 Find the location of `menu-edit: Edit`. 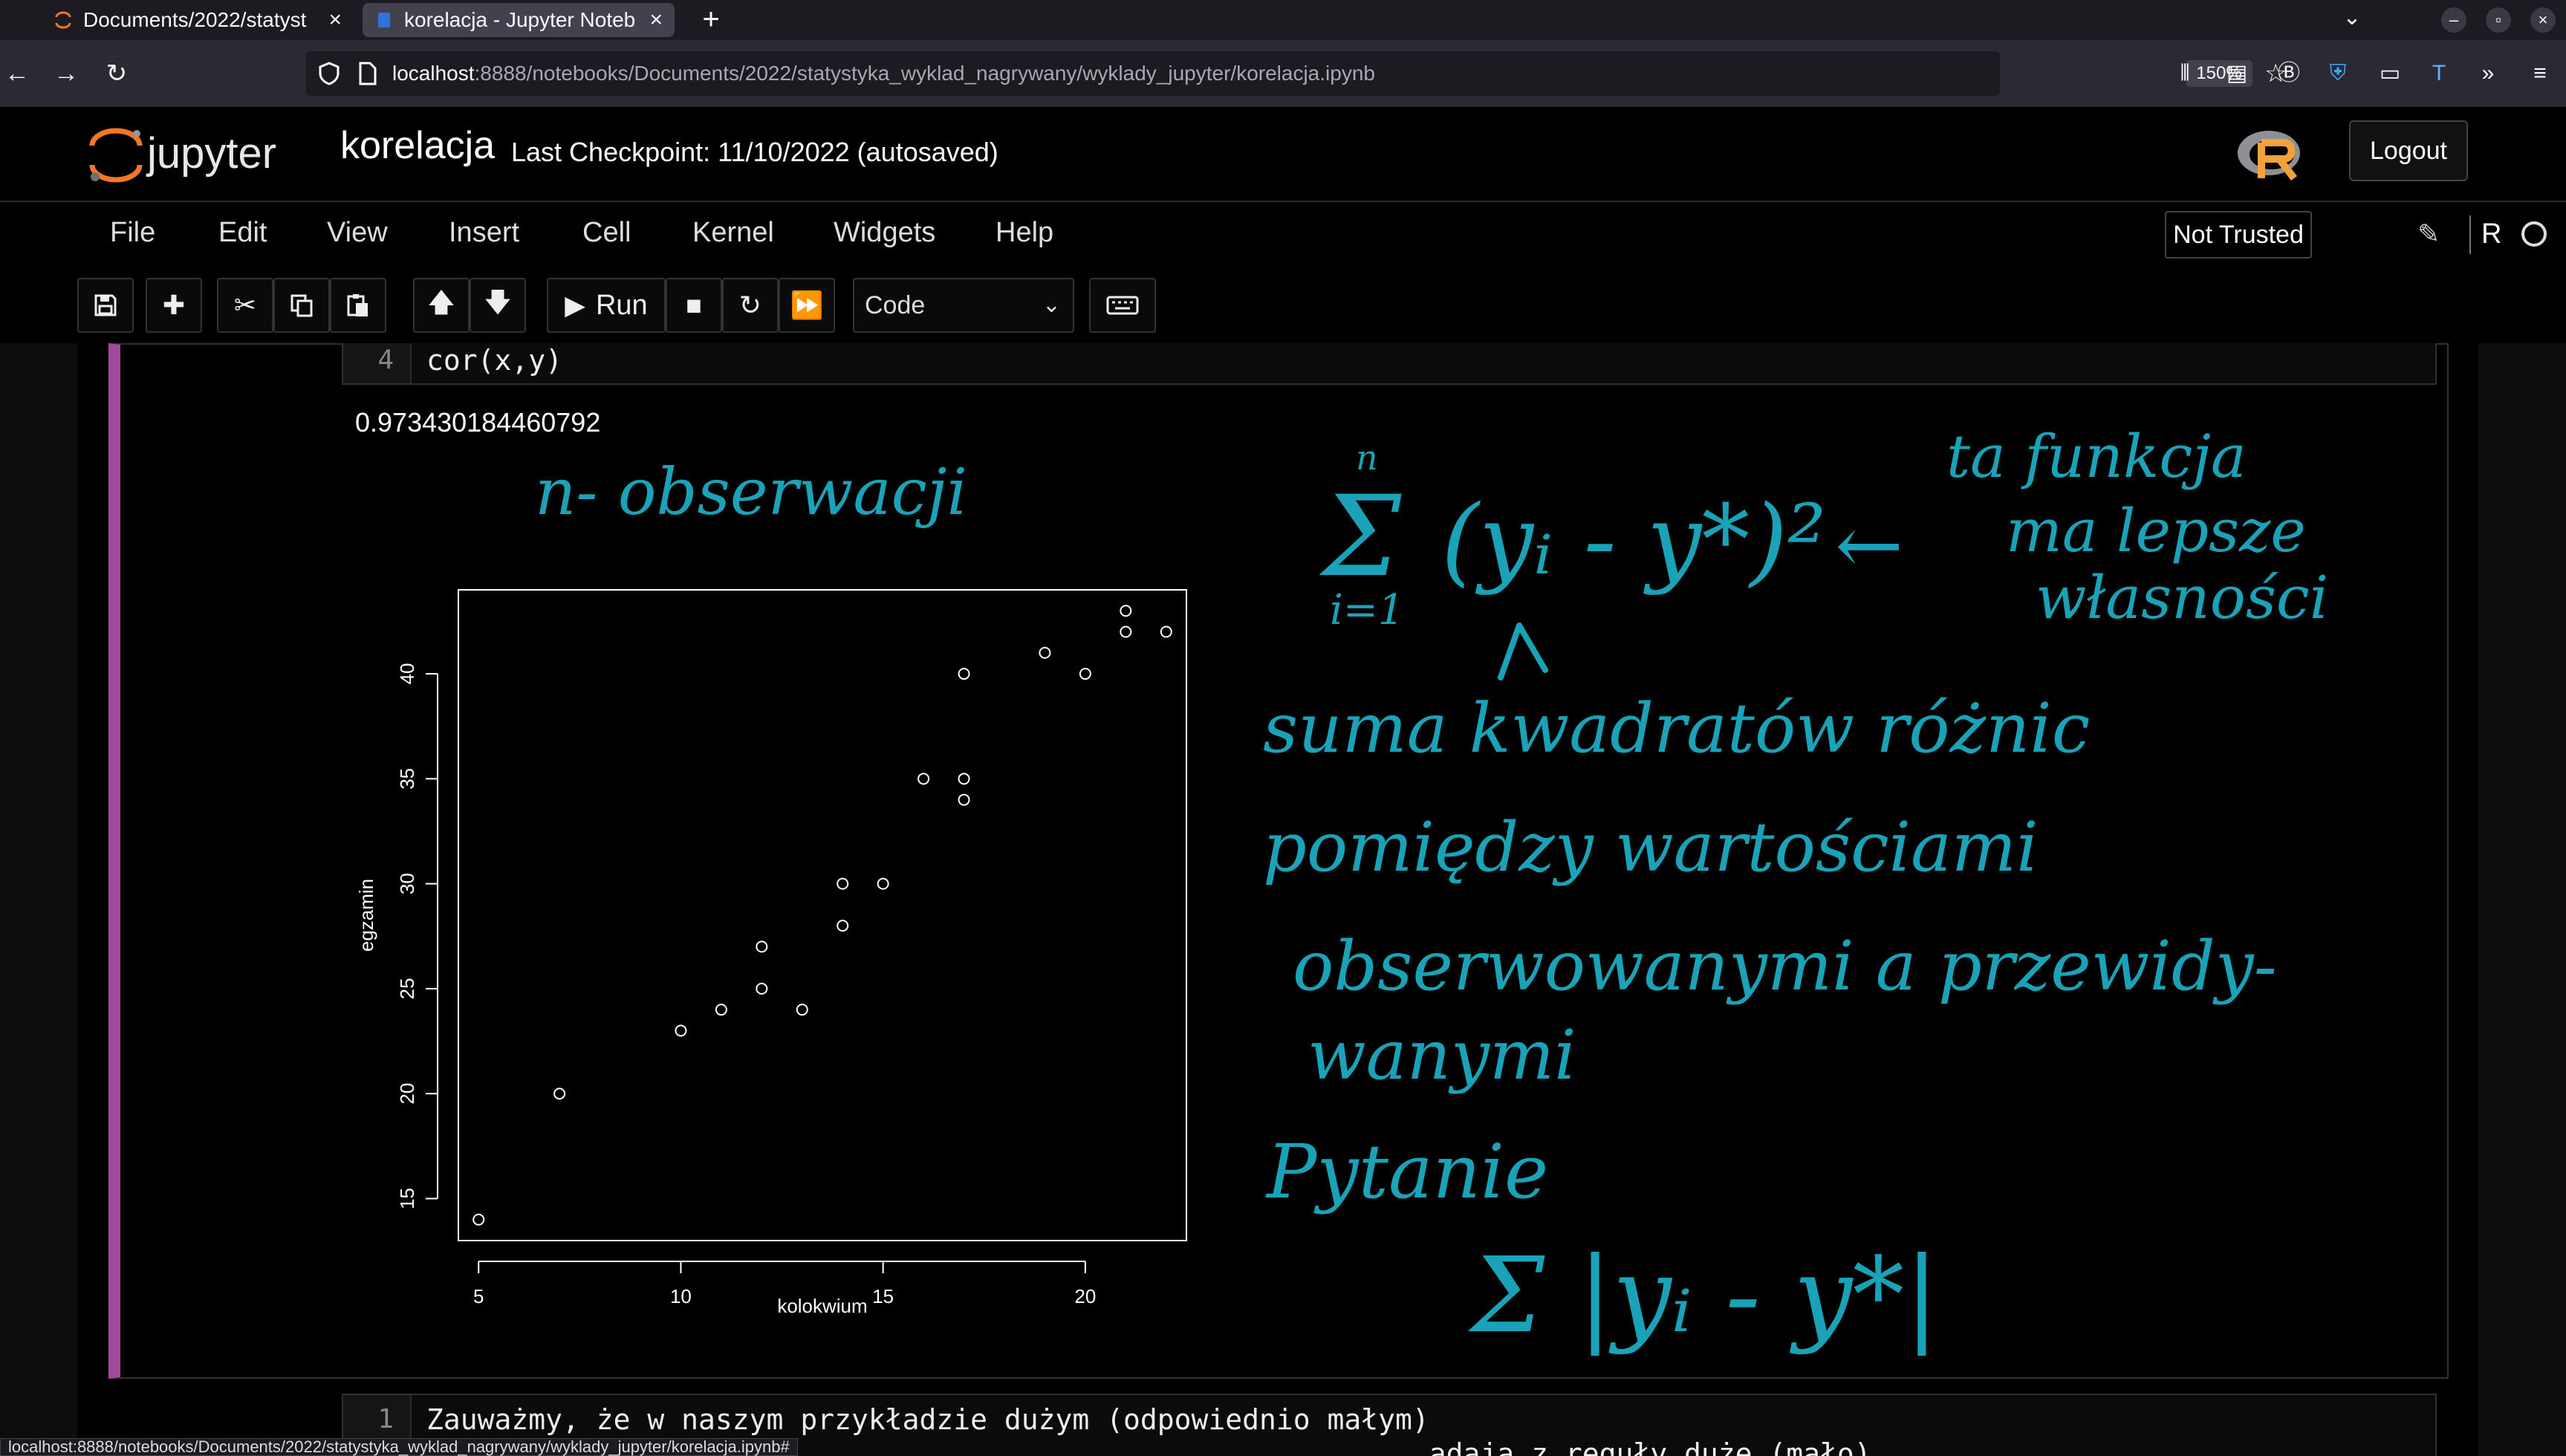

menu-edit: Edit is located at coordinates (242, 232).